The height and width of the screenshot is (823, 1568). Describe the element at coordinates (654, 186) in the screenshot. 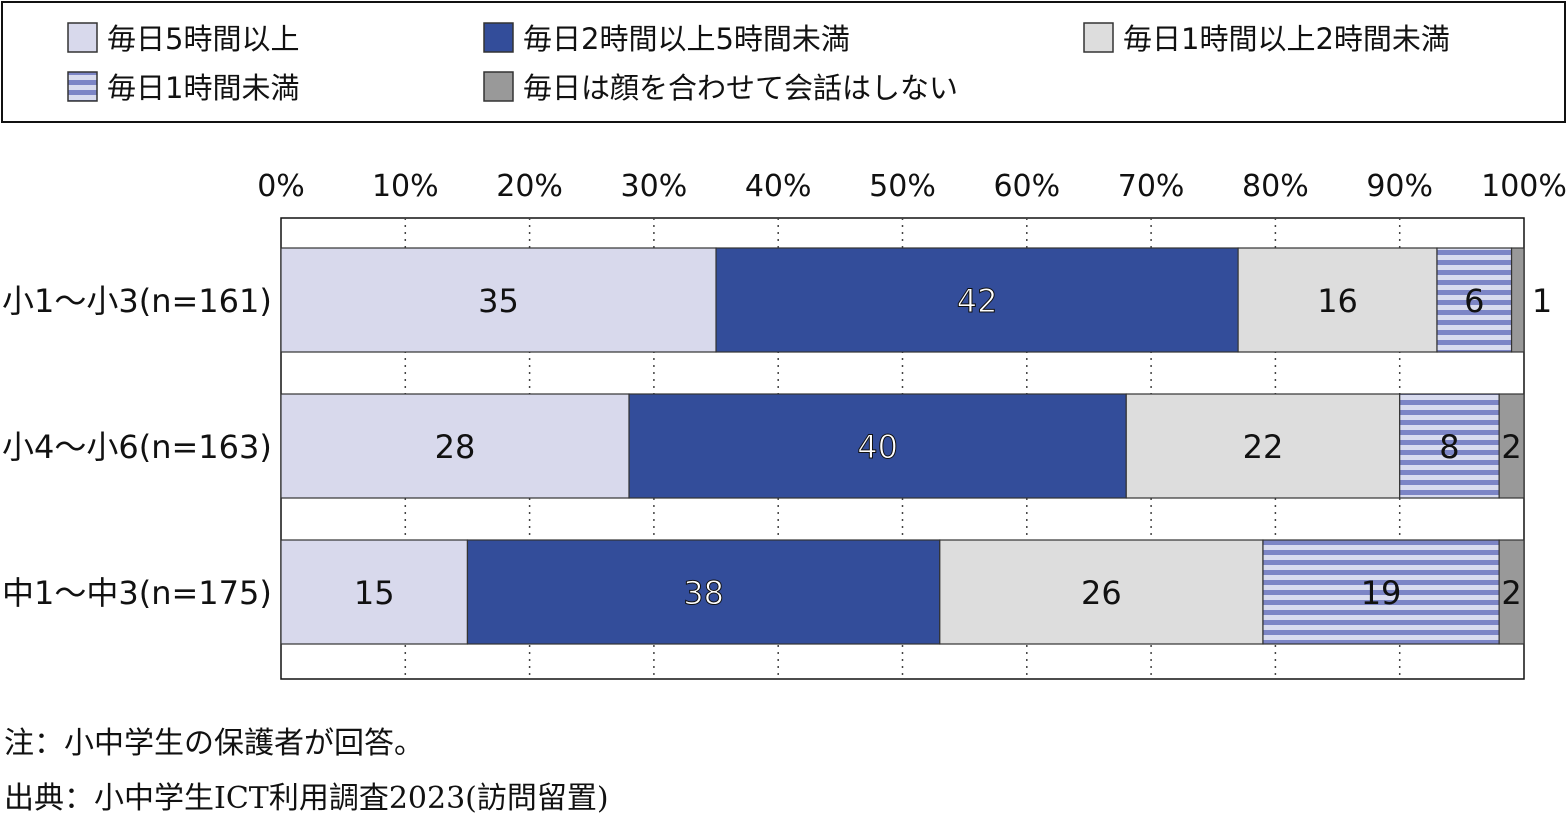

I see `x-tick-label: 30%` at that location.